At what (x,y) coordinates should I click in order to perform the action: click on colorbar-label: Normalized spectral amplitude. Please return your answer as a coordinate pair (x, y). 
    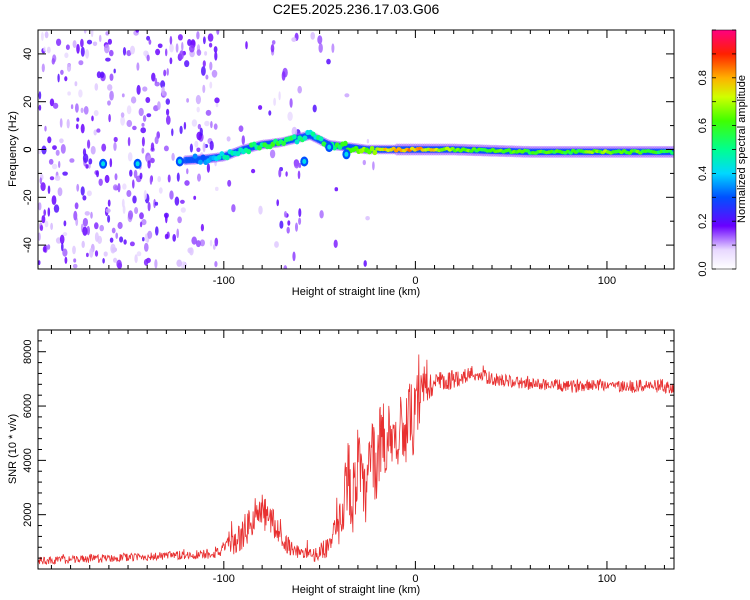
    Looking at the image, I should click on (742, 149).